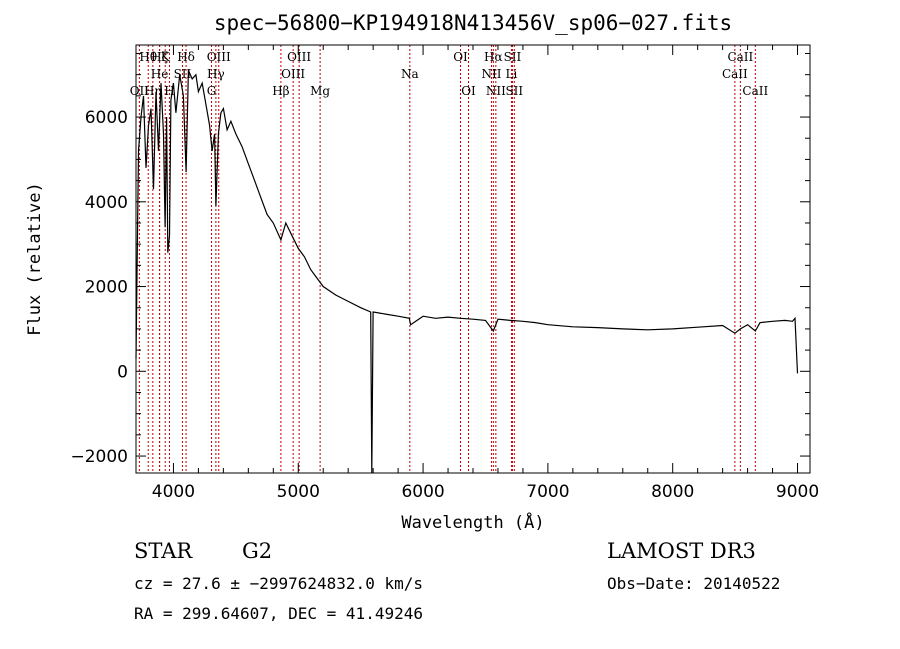  What do you see at coordinates (672, 492) in the screenshot?
I see `x-tick-label: 8000` at bounding box center [672, 492].